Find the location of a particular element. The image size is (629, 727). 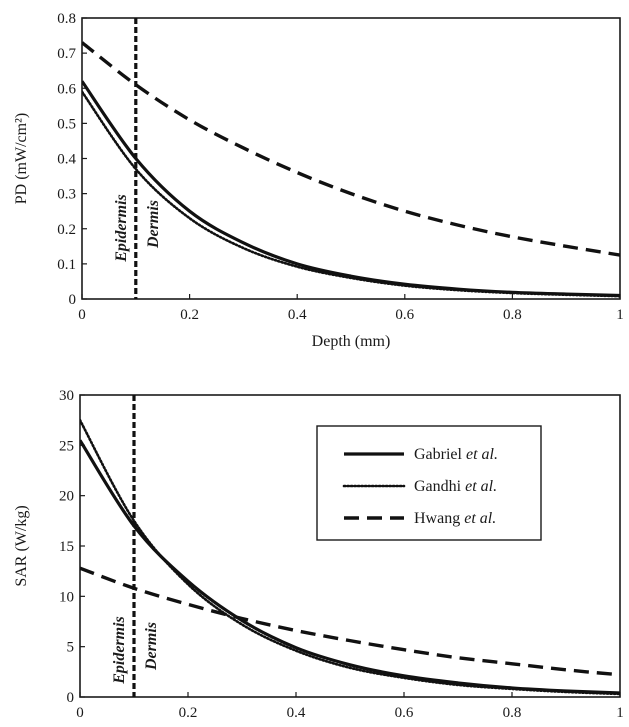

y-tick-label: 0.8 is located at coordinates (66, 19).